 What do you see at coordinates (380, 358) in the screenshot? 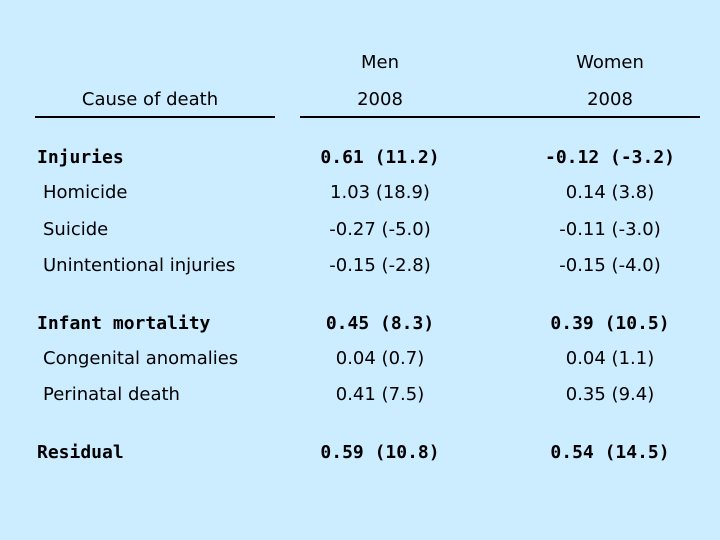
I see `row-value-men-congenital-anomalies: 0.04 (0.7)` at bounding box center [380, 358].